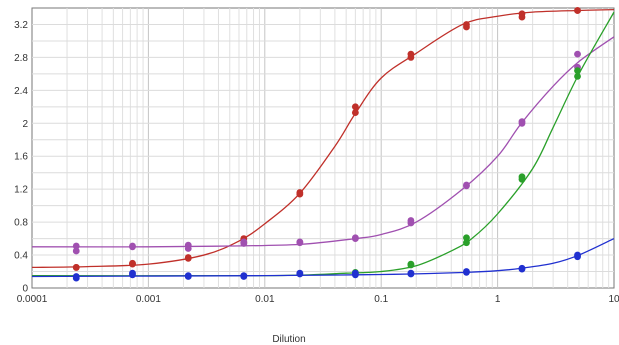 This screenshot has width=619, height=345. Describe the element at coordinates (318, 299) in the screenshot. I see `x-axis-ticks: 0.0001 0.001 0.01 0.1 1 10` at that location.